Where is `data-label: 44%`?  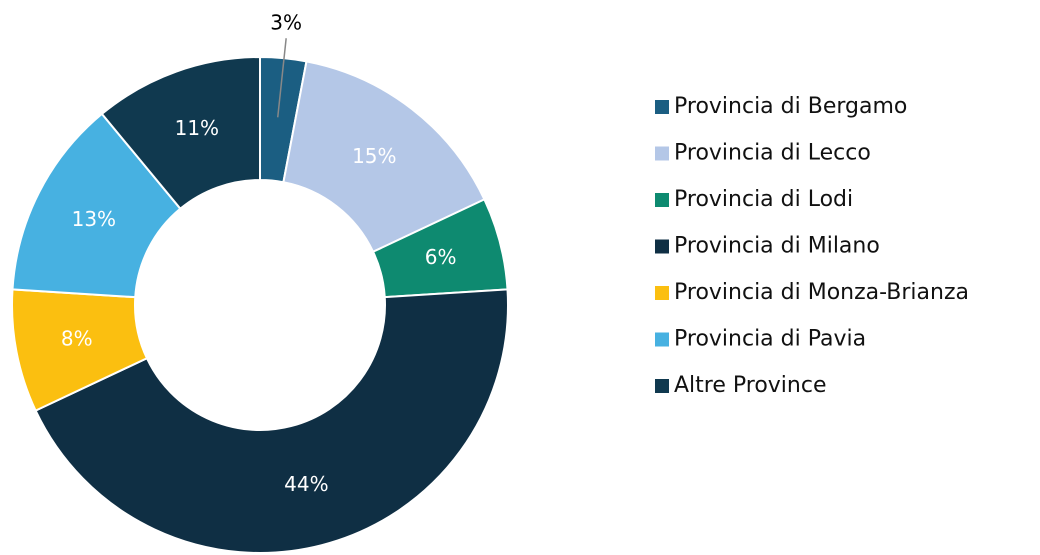
data-label: 44% is located at coordinates (306, 484).